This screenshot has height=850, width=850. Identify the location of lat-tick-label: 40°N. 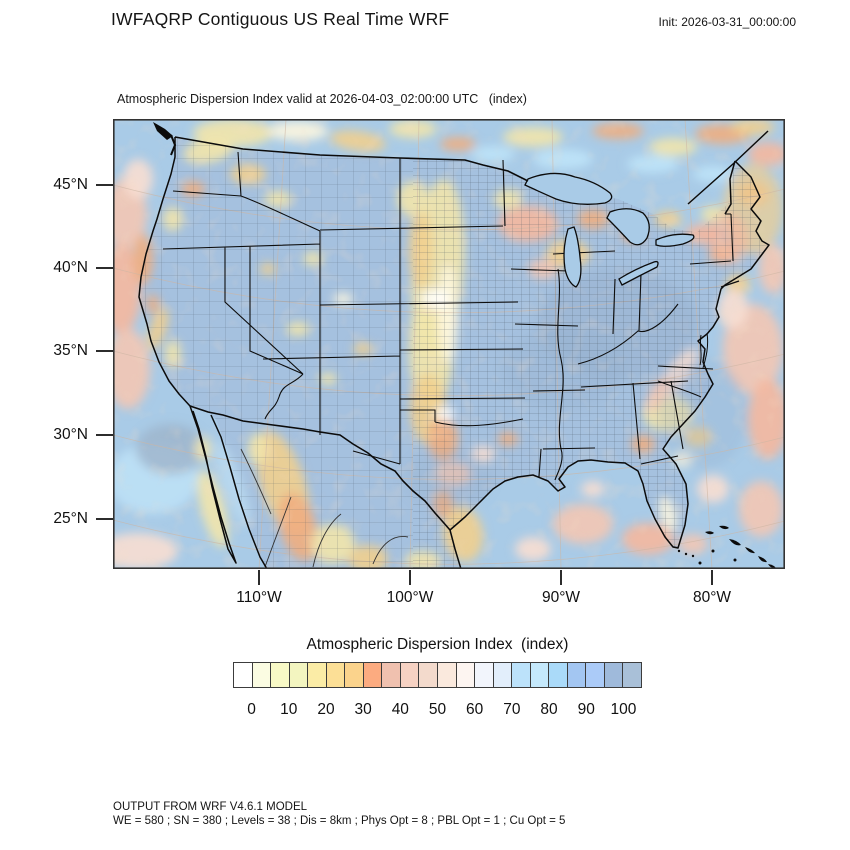
(70, 267).